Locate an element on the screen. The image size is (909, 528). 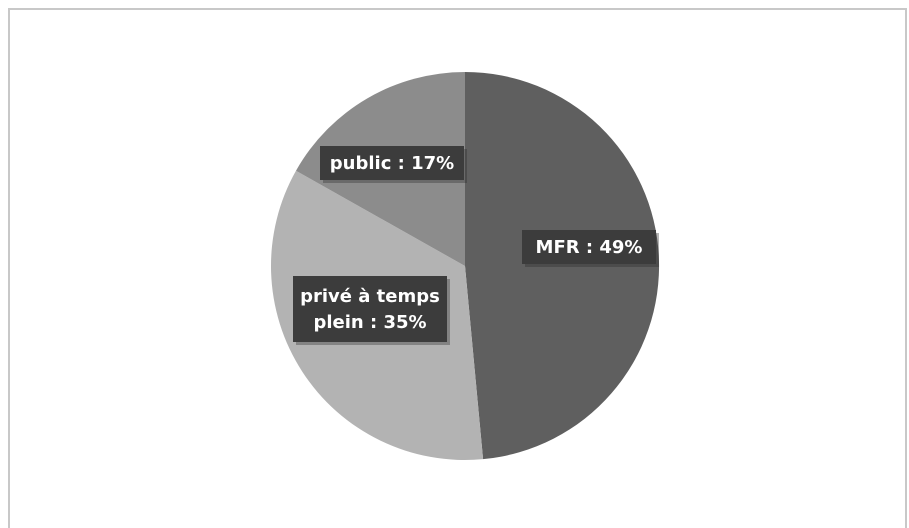
slice-label-text: privé à temps plein : 35% is located at coordinates (370, 309).